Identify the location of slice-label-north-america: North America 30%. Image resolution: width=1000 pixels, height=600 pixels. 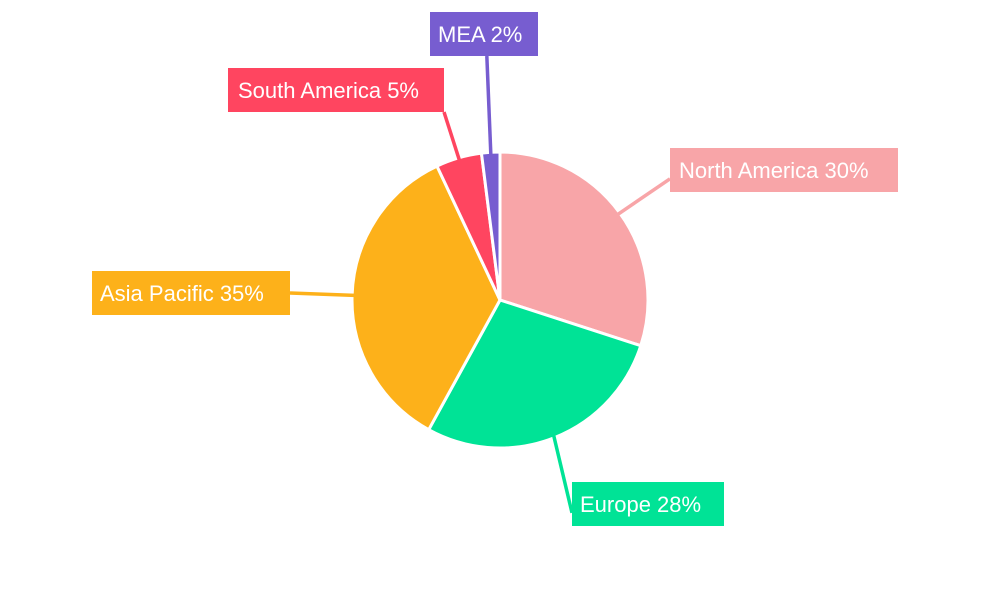
(784, 170).